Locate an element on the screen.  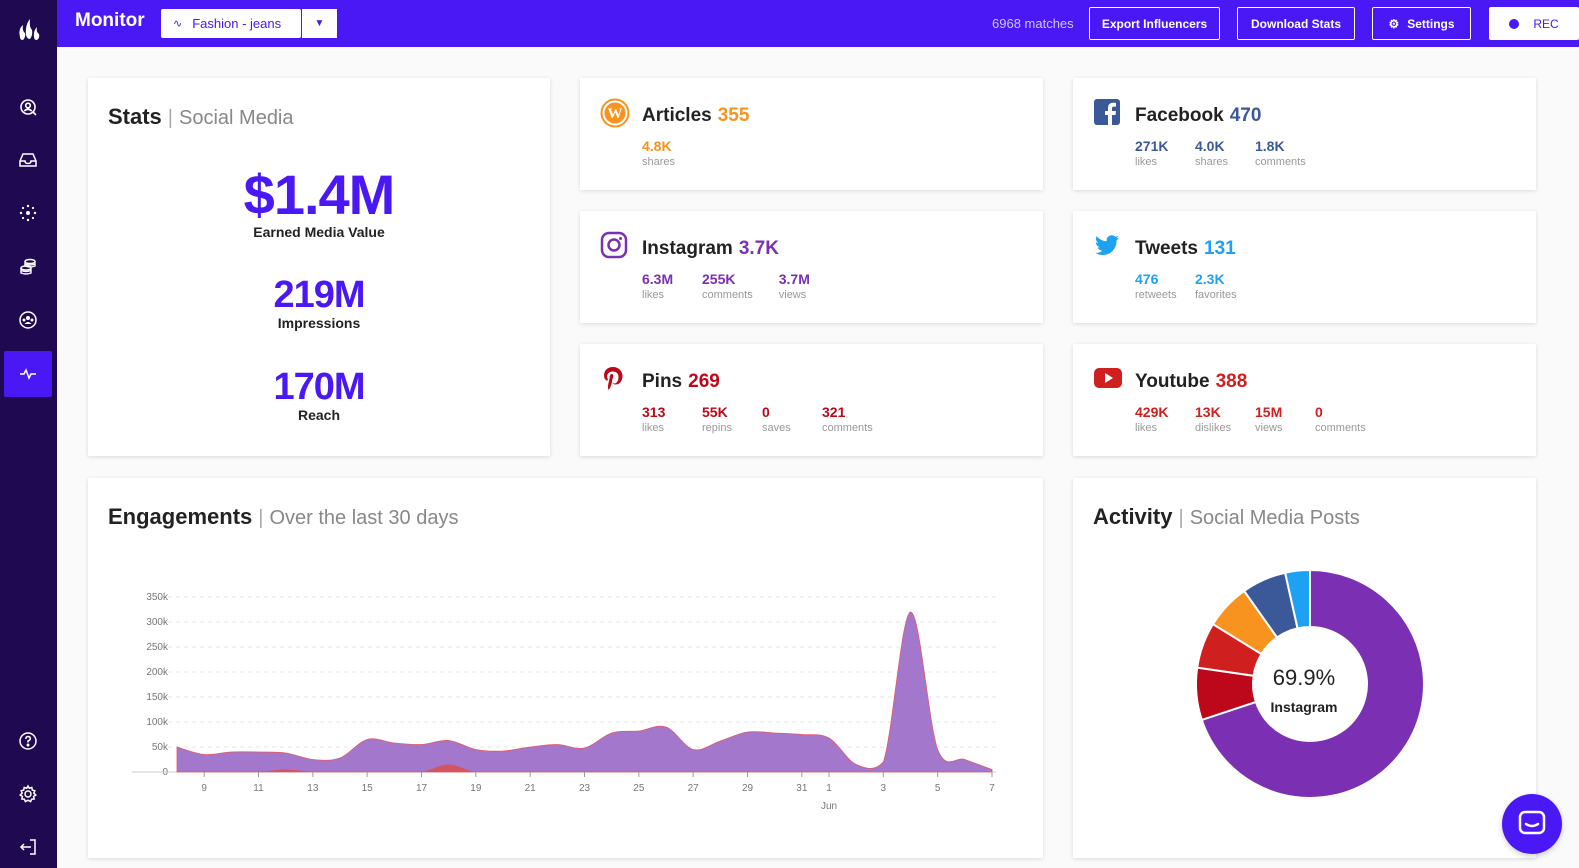
pins-name: Pins is located at coordinates (662, 381).